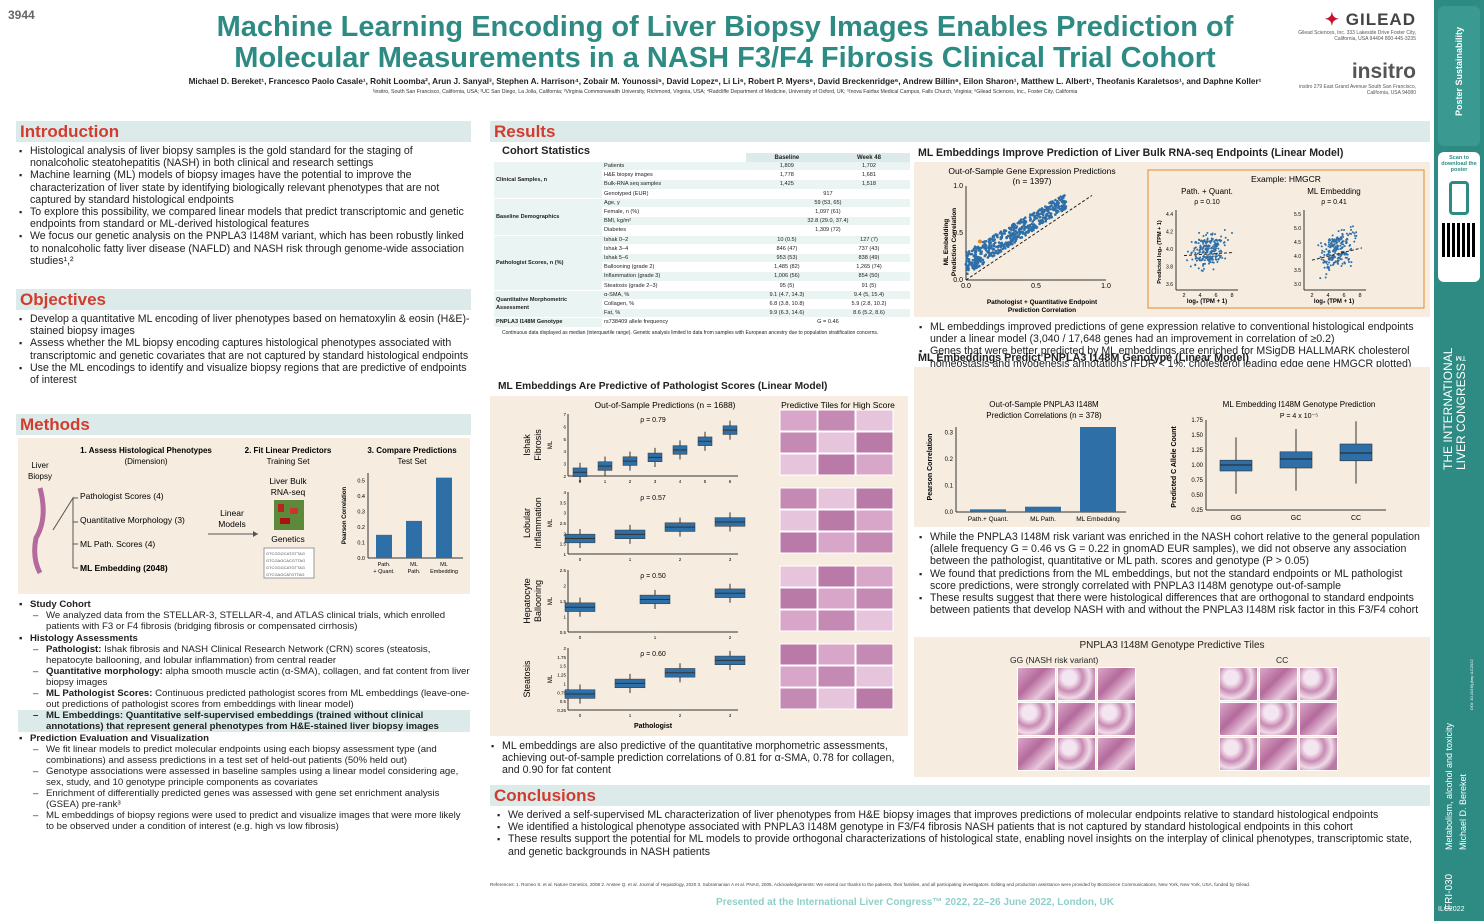 The width and height of the screenshot is (1484, 921). What do you see at coordinates (786, 167) in the screenshot?
I see `cell: 1,809` at bounding box center [786, 167].